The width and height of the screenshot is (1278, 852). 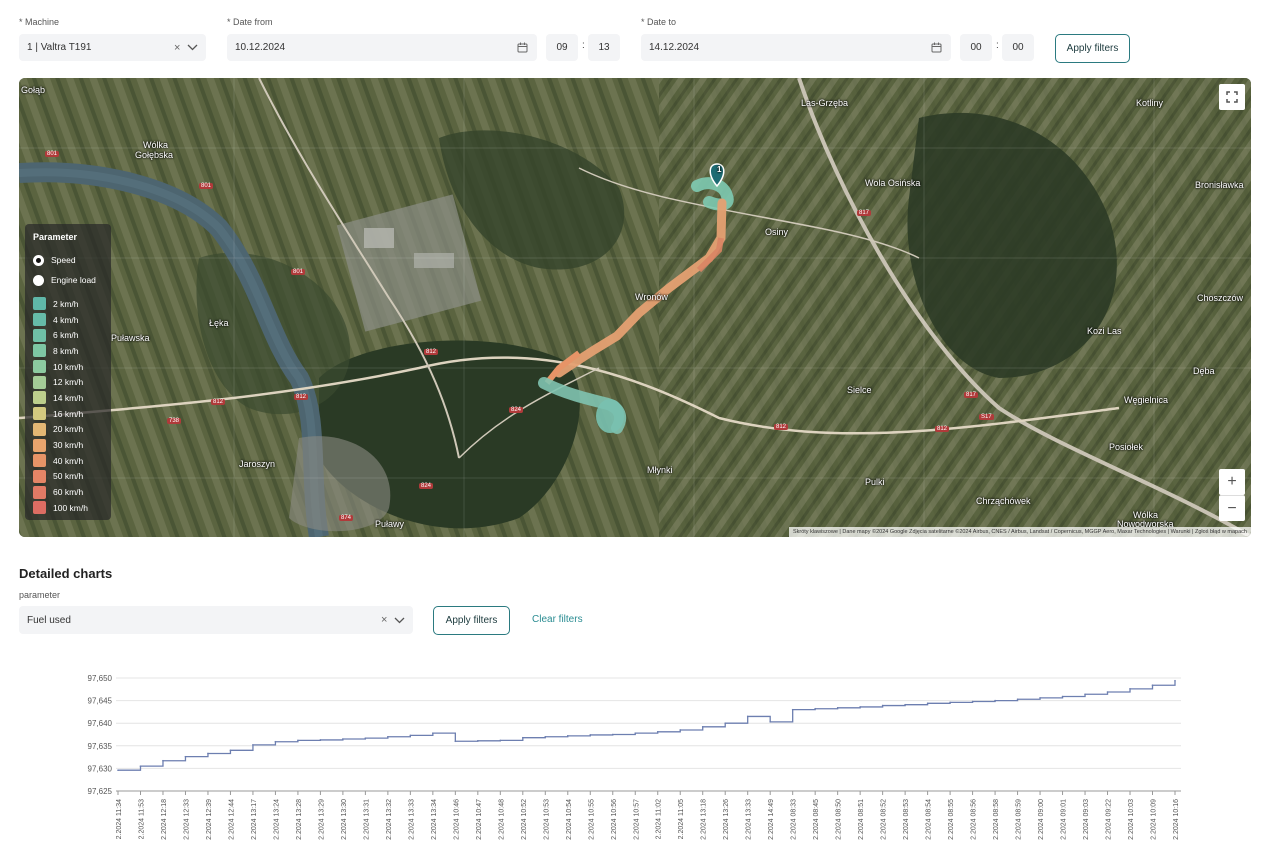 What do you see at coordinates (254, 819) in the screenshot?
I see `x-tick-label: 2.2024 13:17` at bounding box center [254, 819].